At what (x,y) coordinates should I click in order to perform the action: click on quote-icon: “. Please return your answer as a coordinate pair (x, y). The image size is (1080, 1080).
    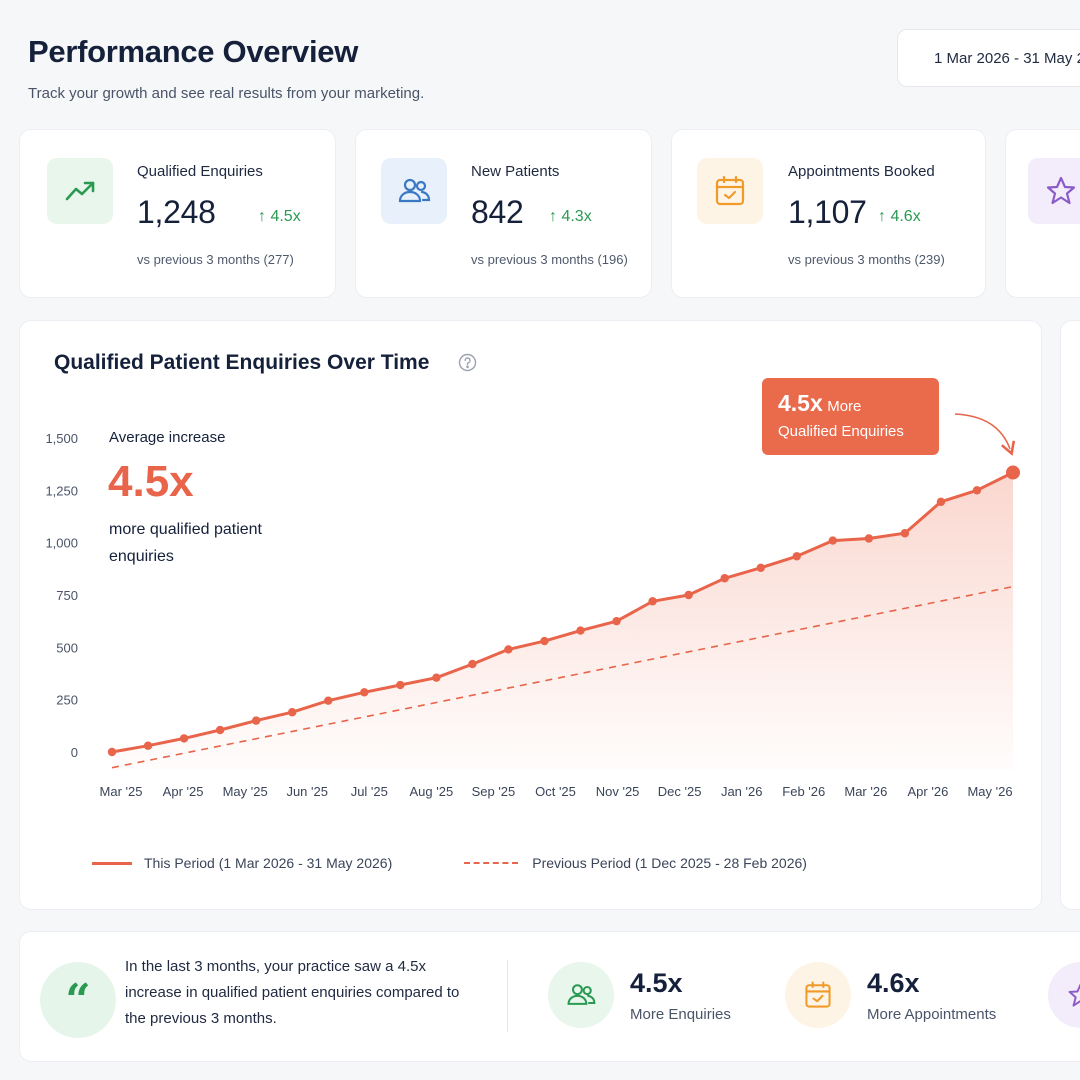
    Looking at the image, I should click on (78, 1000).